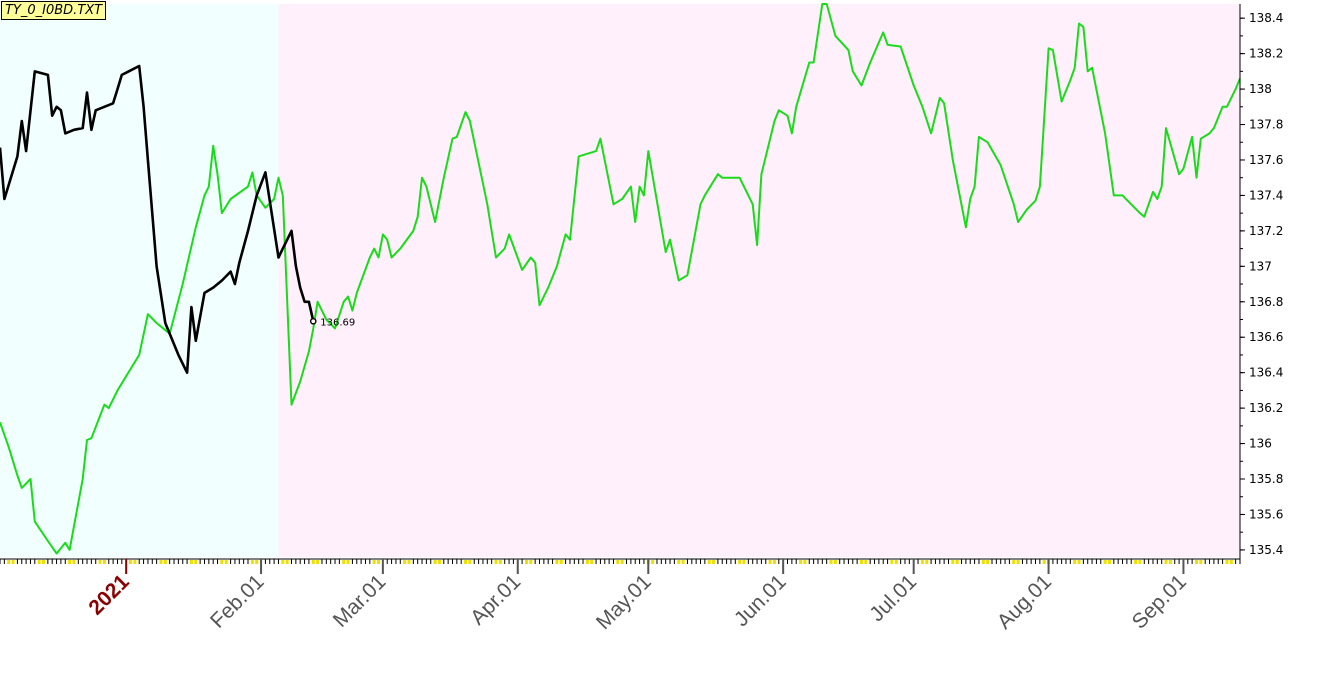 The image size is (1319, 689). What do you see at coordinates (337, 322) in the screenshot?
I see `last-value-label: 136.69` at bounding box center [337, 322].